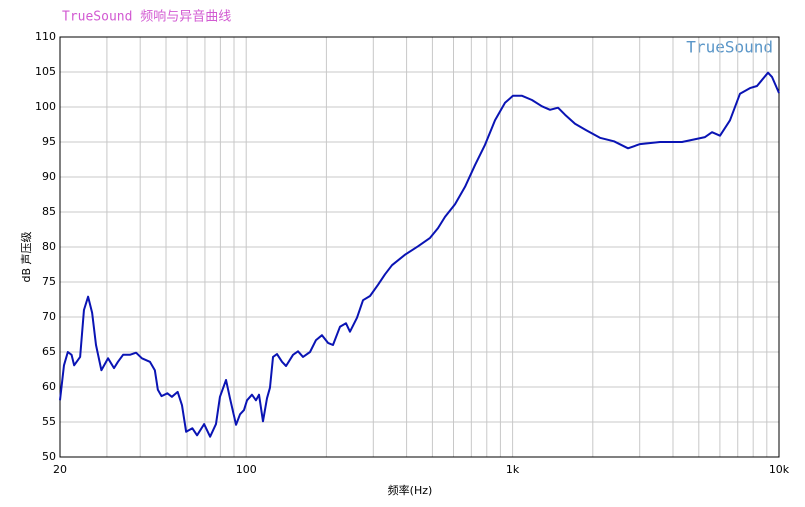 The height and width of the screenshot is (507, 805). Describe the element at coordinates (49, 316) in the screenshot. I see `y-tick-label: 70` at that location.